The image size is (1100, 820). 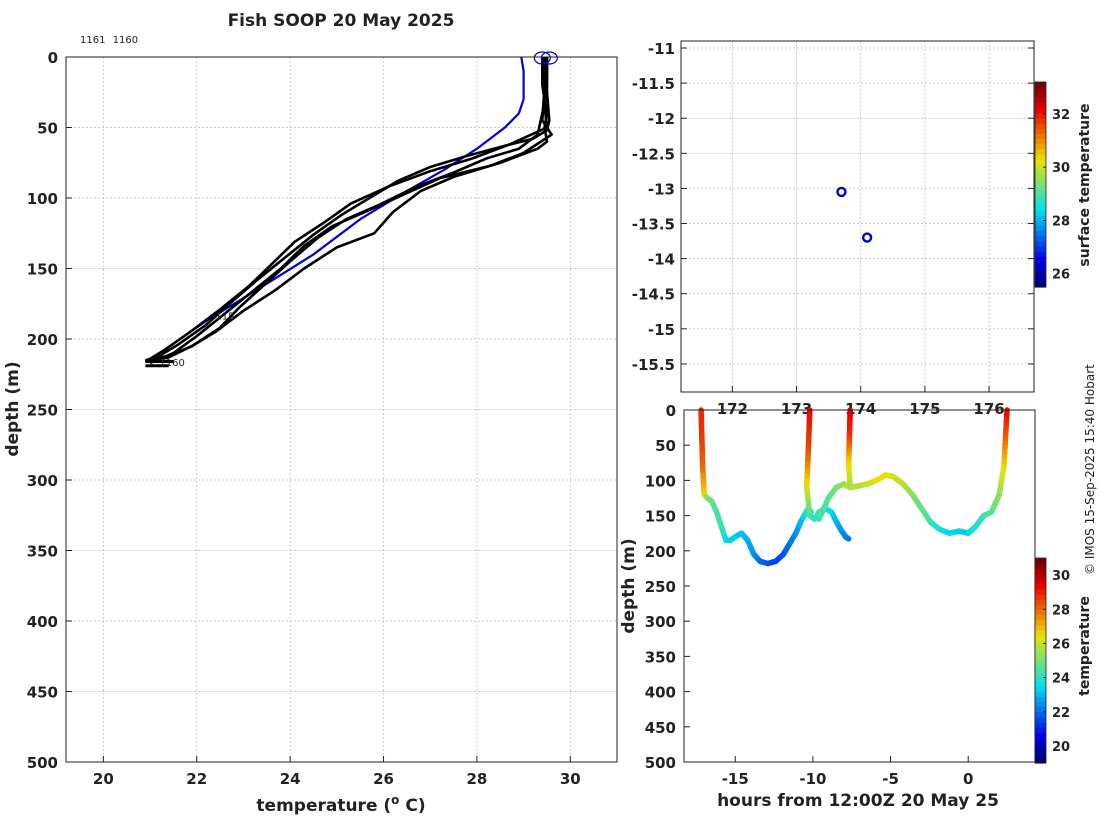 What do you see at coordinates (1052, 660) in the screenshot?
I see `temperature-colorbar: 20 22 24 26 28 30` at bounding box center [1052, 660].